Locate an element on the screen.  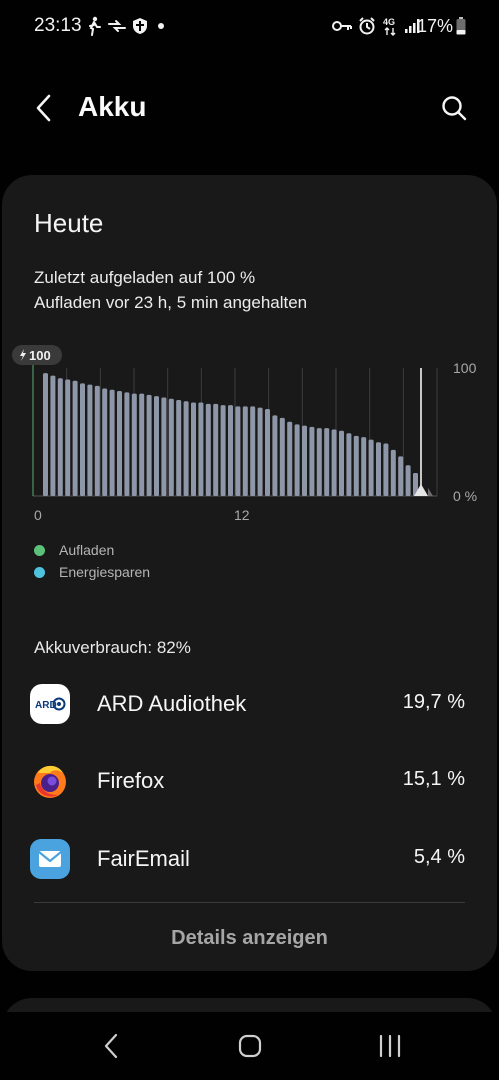
status-right-icons: 4G is located at coordinates (376, 26).